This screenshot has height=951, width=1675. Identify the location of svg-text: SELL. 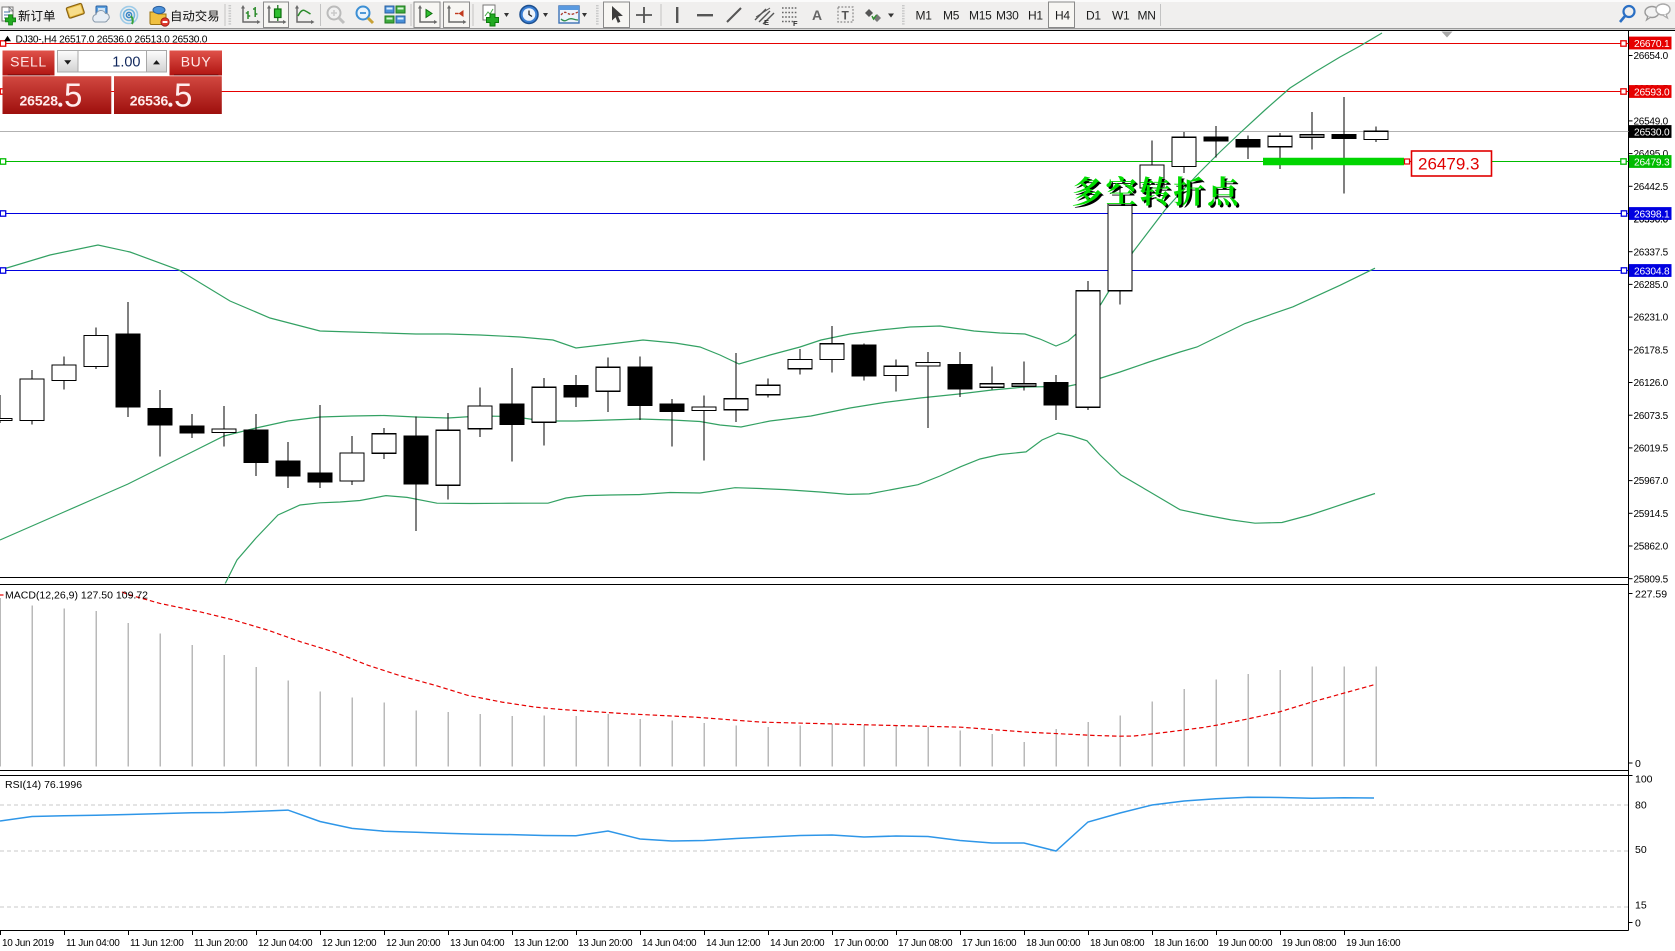
(28, 62).